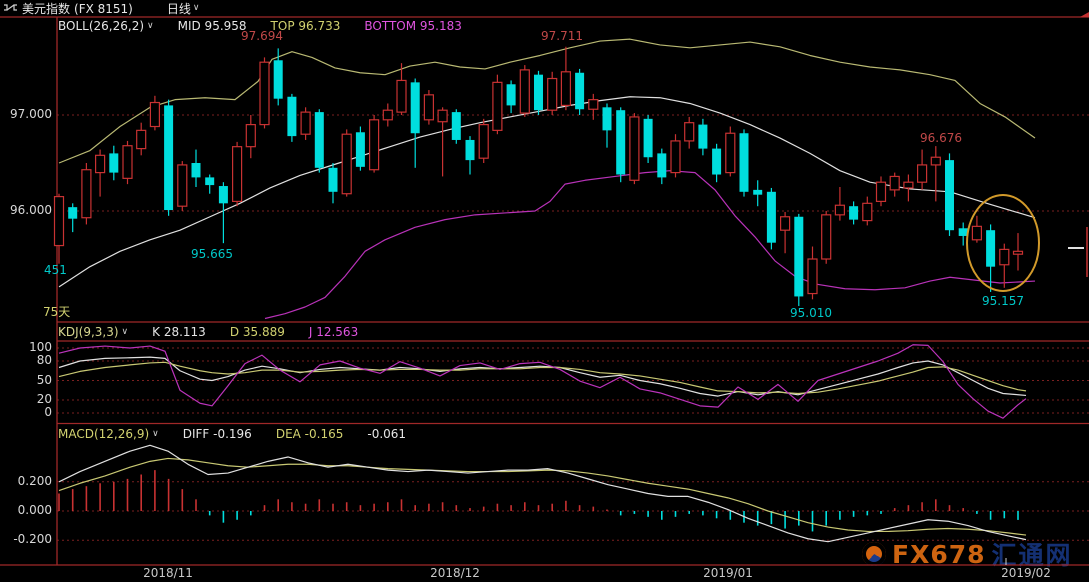  What do you see at coordinates (941, 138) in the screenshot?
I see `price-annotation: 96.676` at bounding box center [941, 138].